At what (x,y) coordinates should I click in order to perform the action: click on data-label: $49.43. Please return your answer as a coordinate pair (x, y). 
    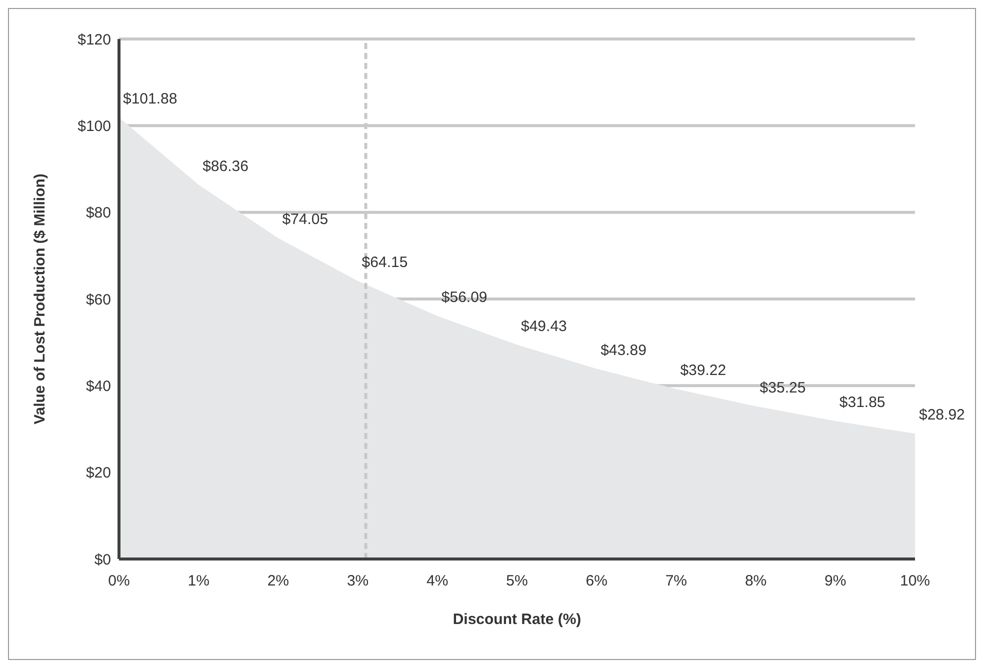
    Looking at the image, I should click on (544, 326).